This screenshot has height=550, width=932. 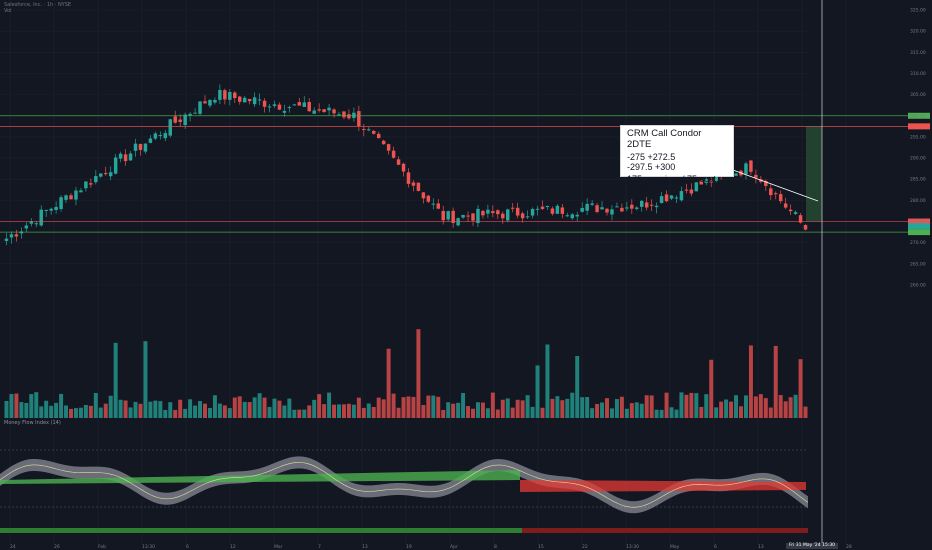 I want to click on mfi-cloud, so click(x=404, y=485).